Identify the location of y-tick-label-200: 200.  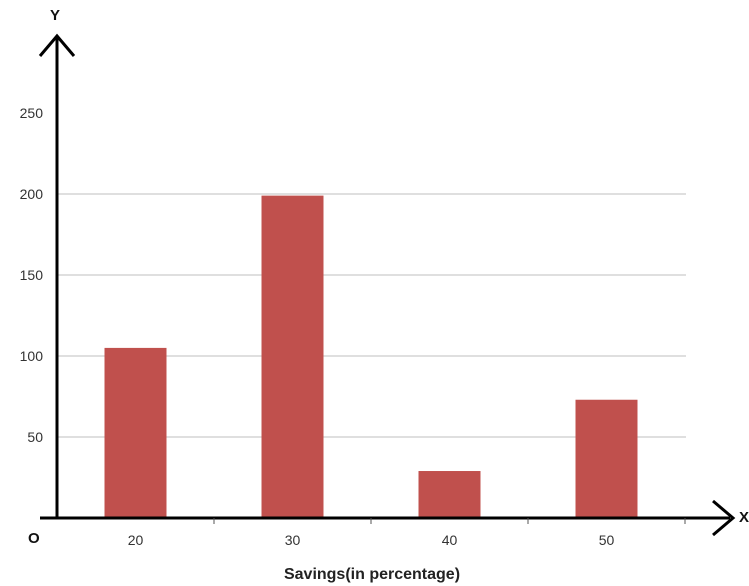
(32, 194).